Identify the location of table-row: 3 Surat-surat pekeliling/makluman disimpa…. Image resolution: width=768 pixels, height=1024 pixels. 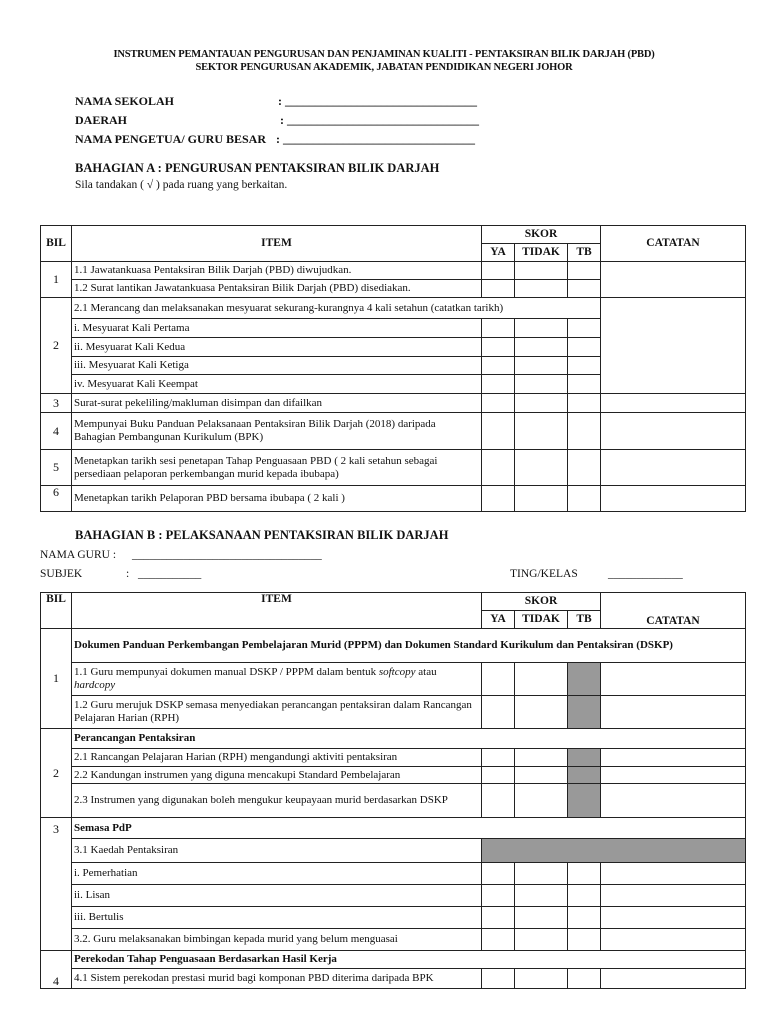
(393, 403).